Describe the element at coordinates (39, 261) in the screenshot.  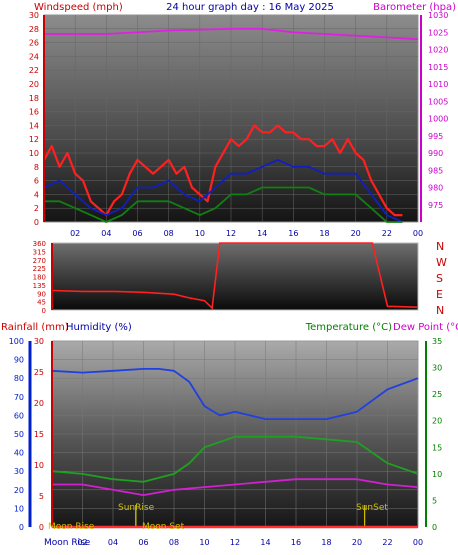
I see `direction-tick-label: 270` at that location.